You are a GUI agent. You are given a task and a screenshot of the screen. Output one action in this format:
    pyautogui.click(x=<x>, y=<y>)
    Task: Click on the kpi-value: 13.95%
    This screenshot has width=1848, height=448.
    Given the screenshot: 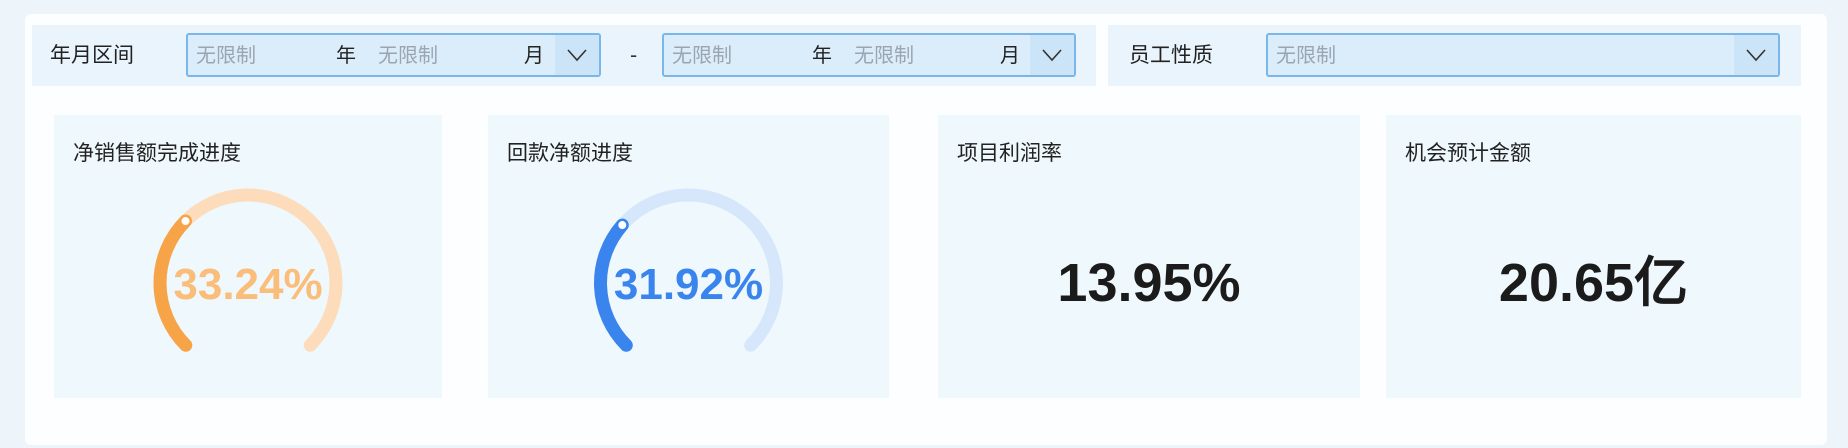 What is the action you would take?
    pyautogui.click(x=1149, y=283)
    